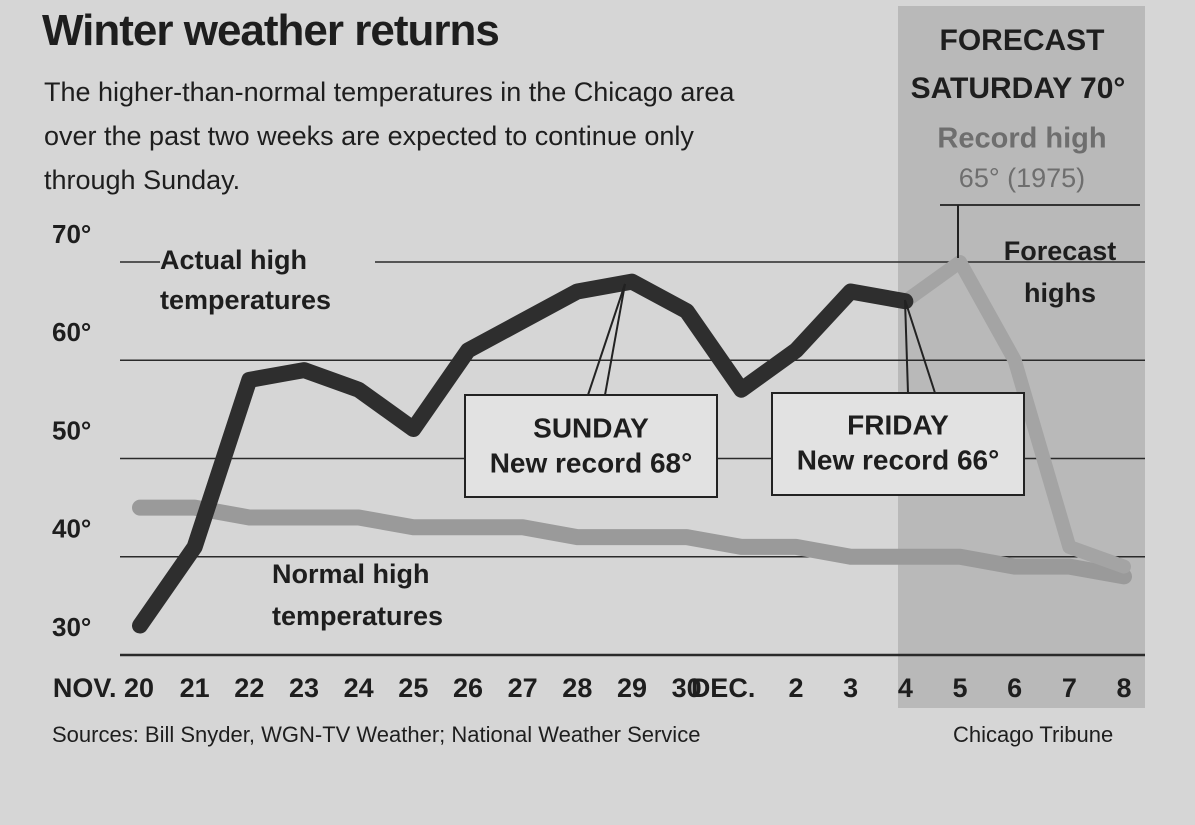 The height and width of the screenshot is (825, 1195). Describe the element at coordinates (577, 688) in the screenshot. I see `x-tick-label: 28` at that location.